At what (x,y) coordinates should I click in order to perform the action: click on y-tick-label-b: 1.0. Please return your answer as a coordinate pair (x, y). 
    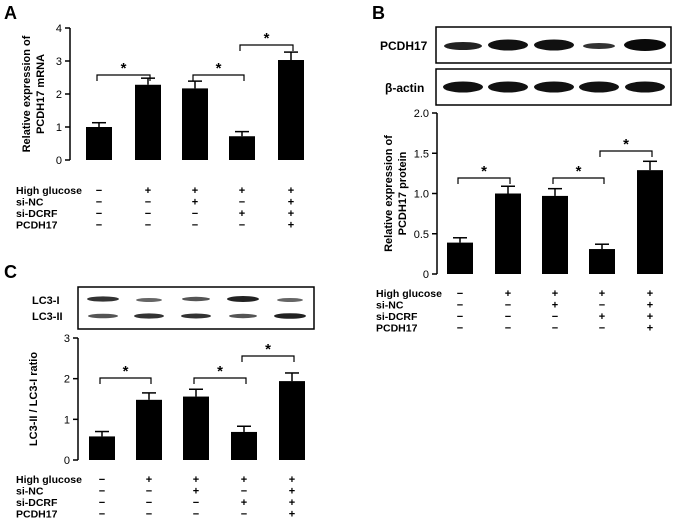
    Looking at the image, I should click on (421, 195).